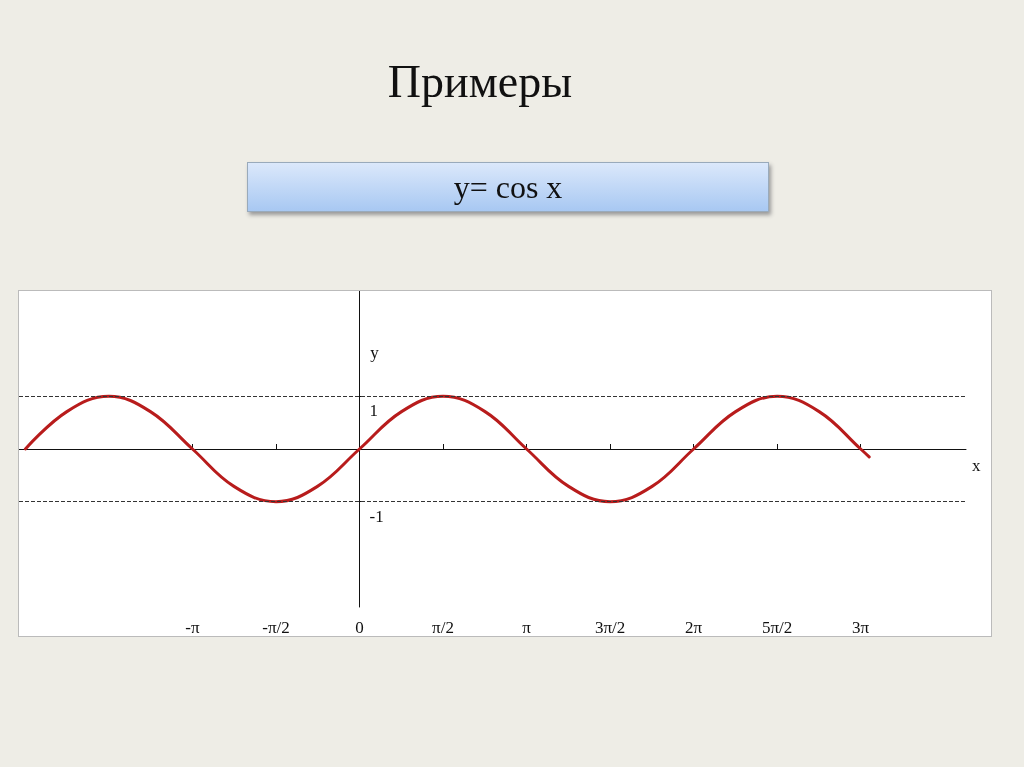  Describe the element at coordinates (861, 627) in the screenshot. I see `x-tick-label: 3π` at that location.